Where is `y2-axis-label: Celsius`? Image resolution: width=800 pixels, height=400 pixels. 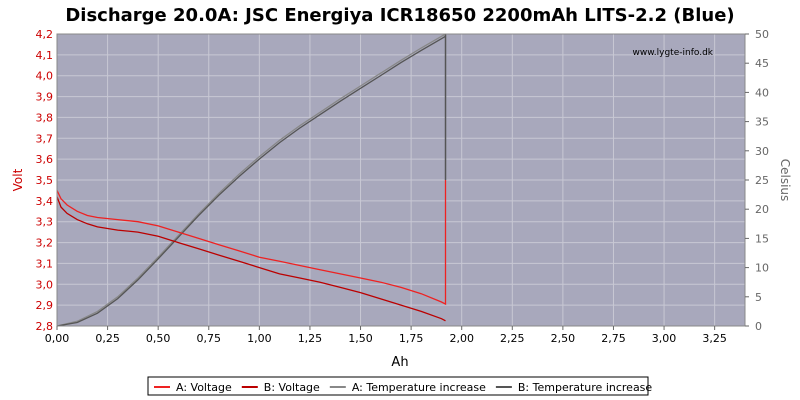
y2-axis-label: Celsius is located at coordinates (785, 180).